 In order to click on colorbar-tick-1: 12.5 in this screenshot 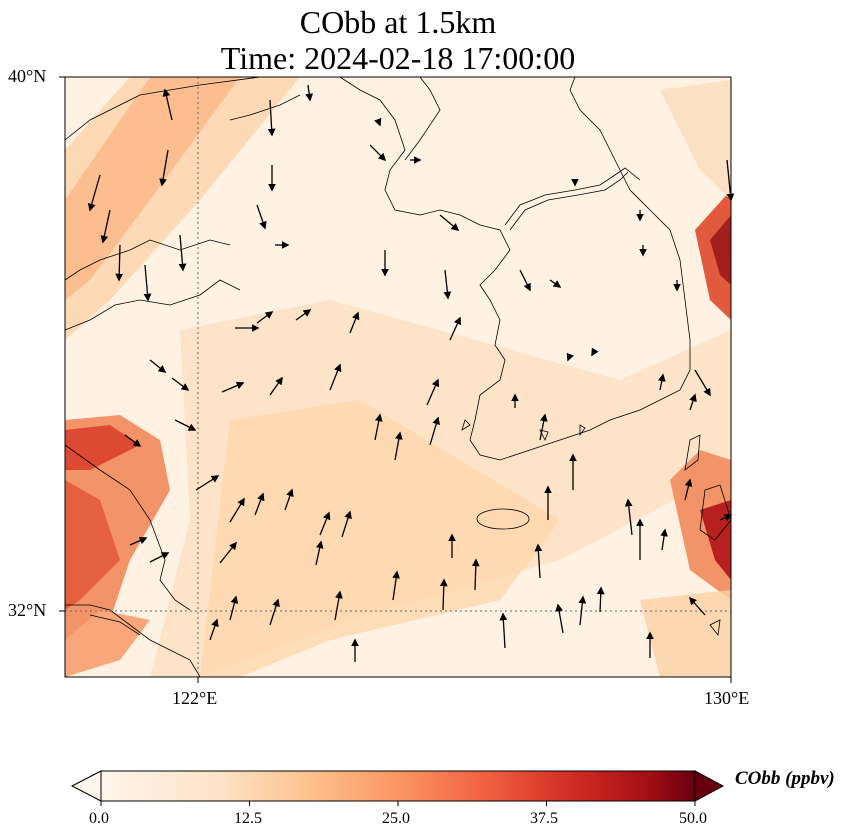, I will do `click(248, 818)`.